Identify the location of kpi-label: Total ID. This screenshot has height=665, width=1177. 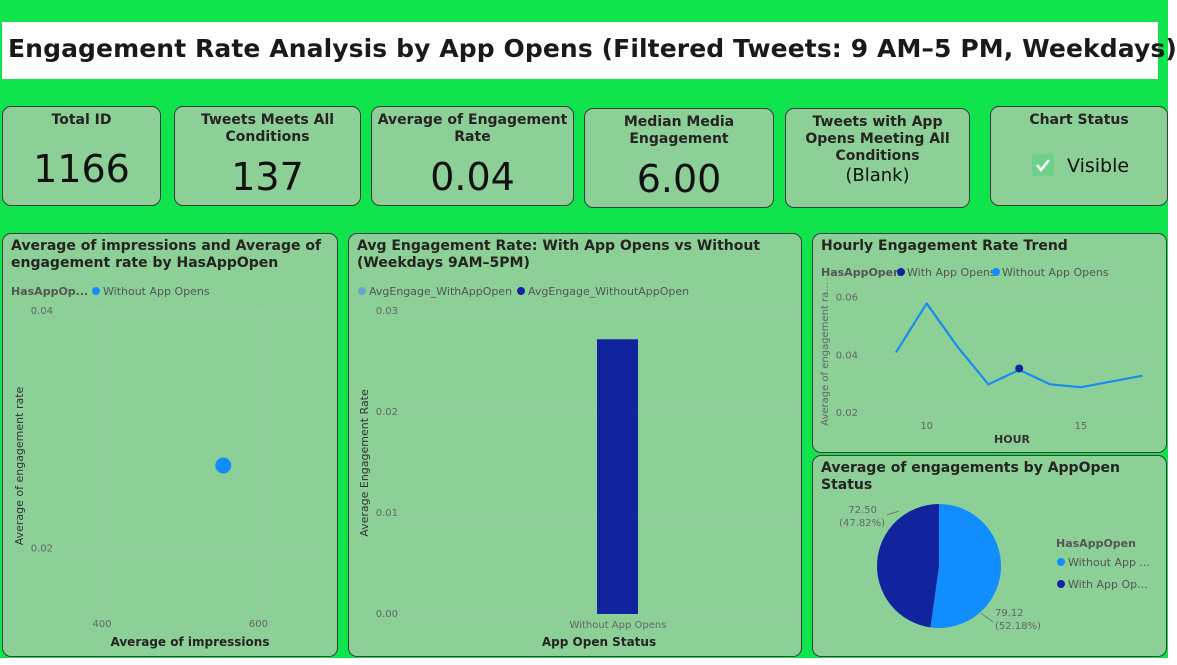
(81, 120).